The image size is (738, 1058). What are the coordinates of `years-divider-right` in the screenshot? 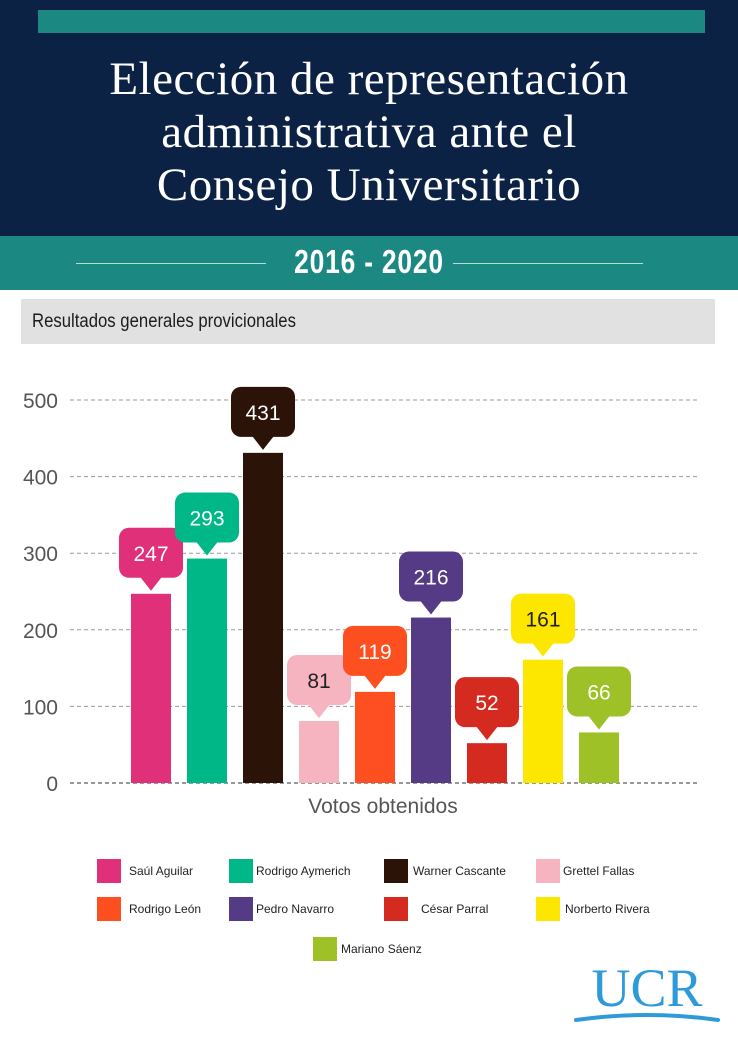 It's located at (548, 263).